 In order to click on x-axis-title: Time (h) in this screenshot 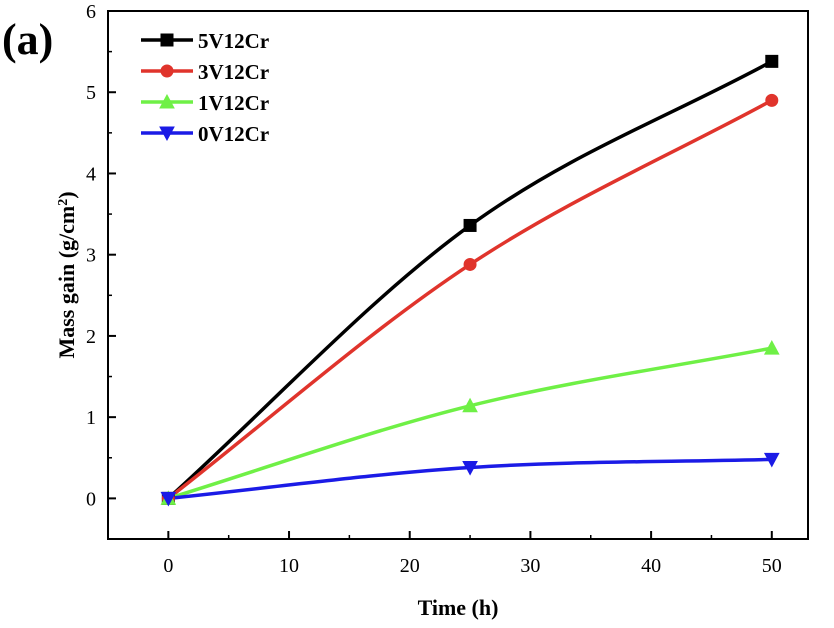, I will do `click(458, 607)`.